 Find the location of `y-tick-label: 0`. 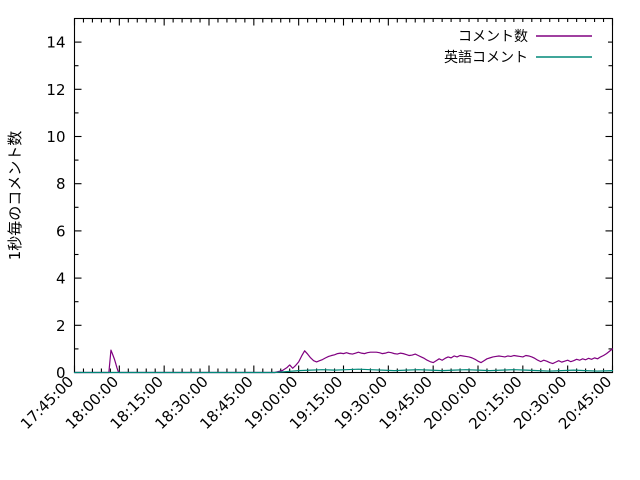

y-tick-label: 0 is located at coordinates (61, 373).